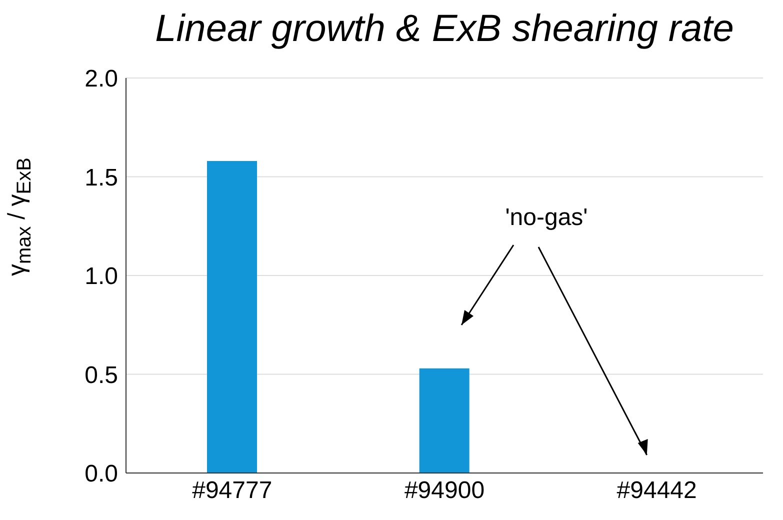  Describe the element at coordinates (232, 490) in the screenshot. I see `x-tick-label: #94777` at that location.